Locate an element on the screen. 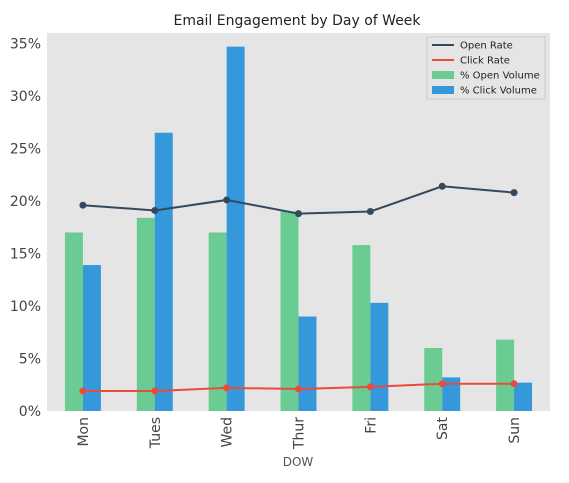  bar-open-volume-thur is located at coordinates (289, 311).